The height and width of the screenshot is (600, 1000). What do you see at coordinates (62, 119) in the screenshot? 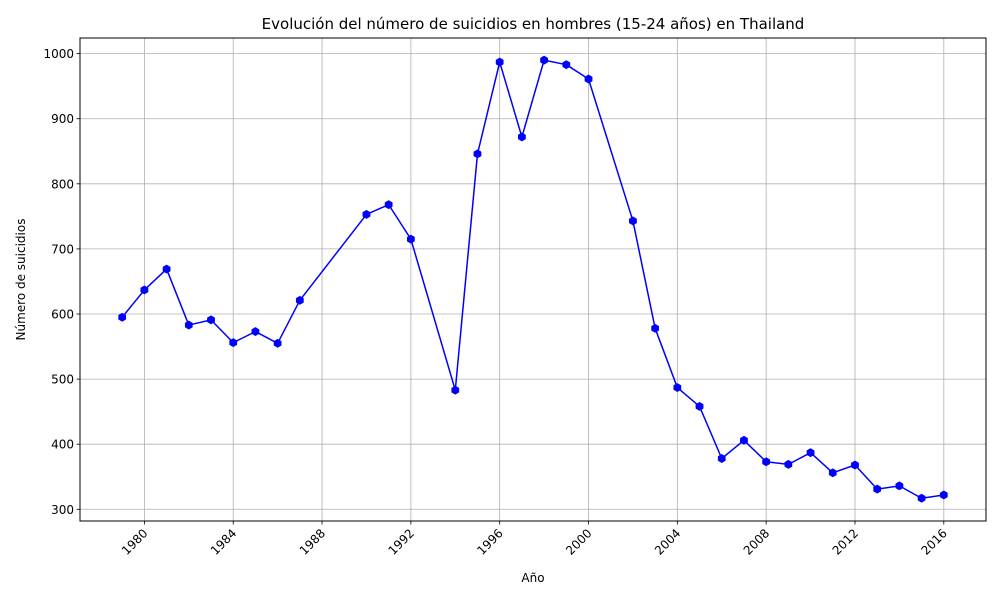
I see `y-tick-label: 900` at bounding box center [62, 119].